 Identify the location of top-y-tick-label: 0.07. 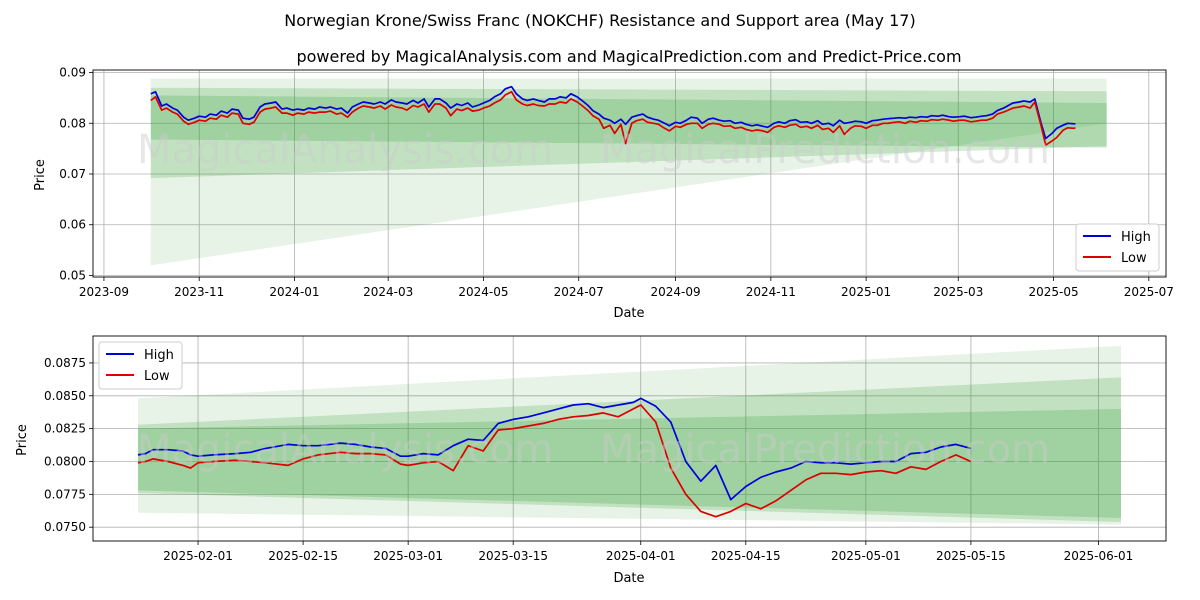
(72, 174).